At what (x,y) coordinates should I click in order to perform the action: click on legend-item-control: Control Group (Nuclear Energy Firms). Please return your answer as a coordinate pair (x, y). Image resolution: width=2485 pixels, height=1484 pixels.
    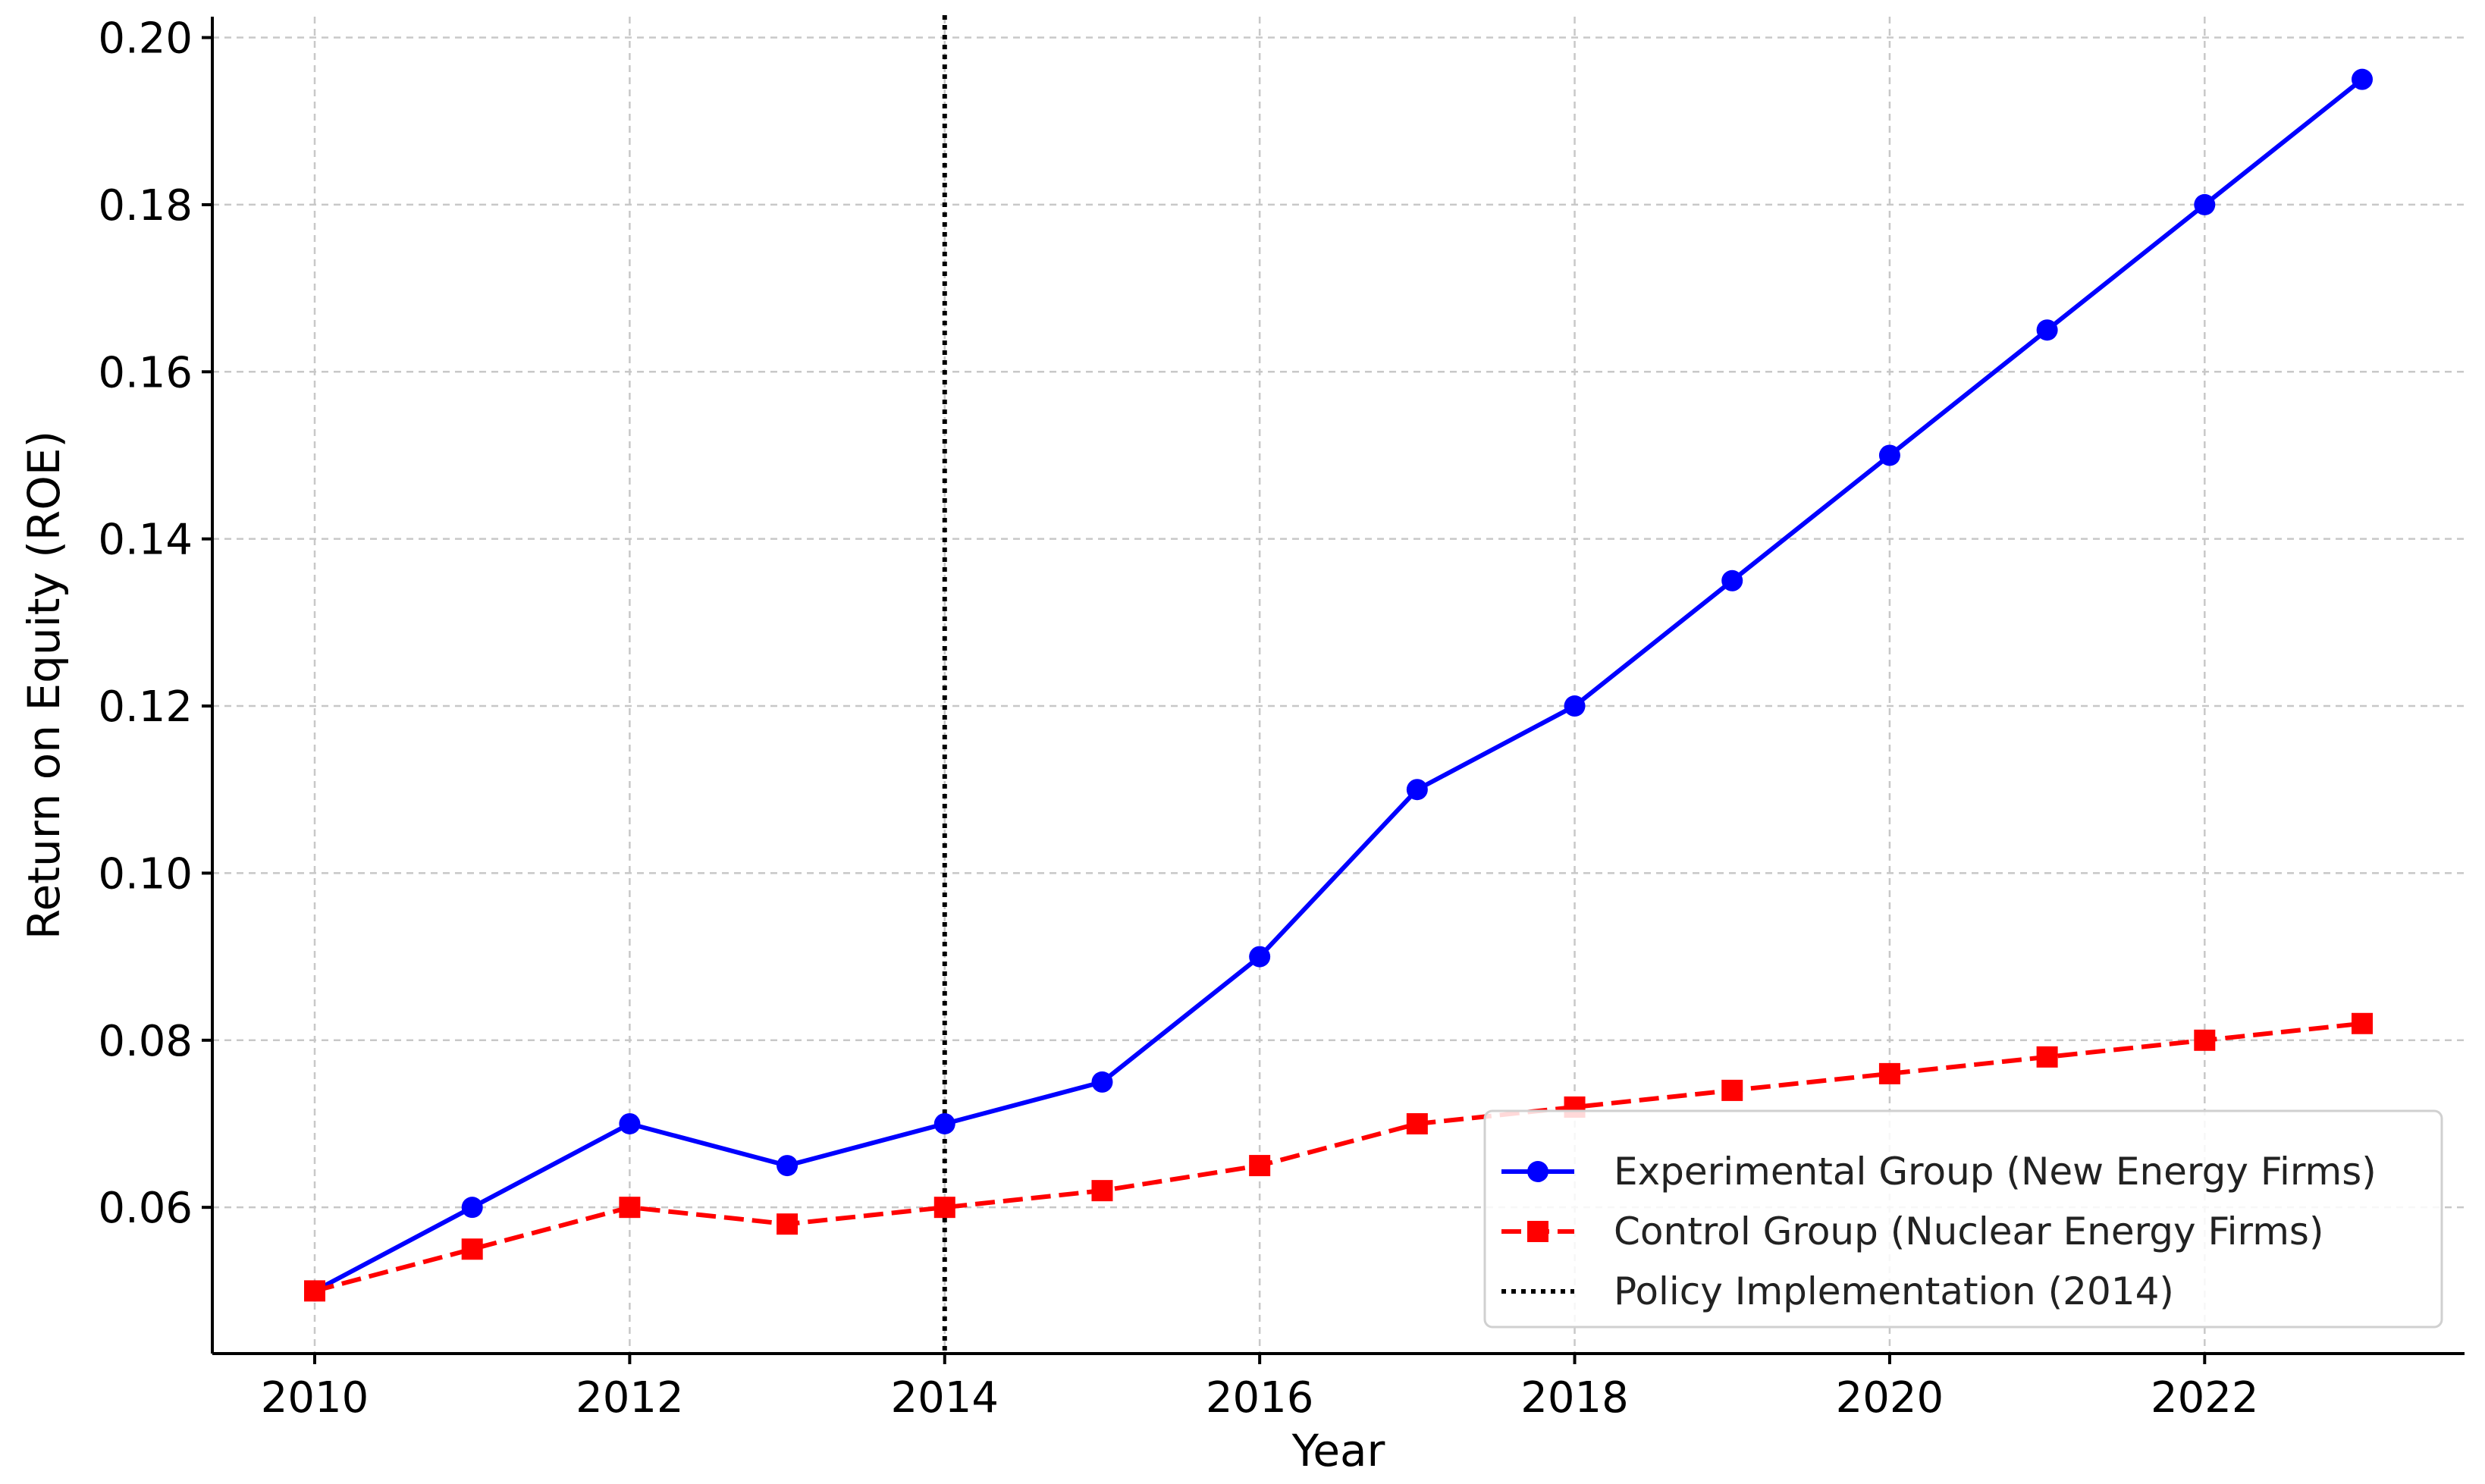
    Looking at the image, I should click on (1912, 1231).